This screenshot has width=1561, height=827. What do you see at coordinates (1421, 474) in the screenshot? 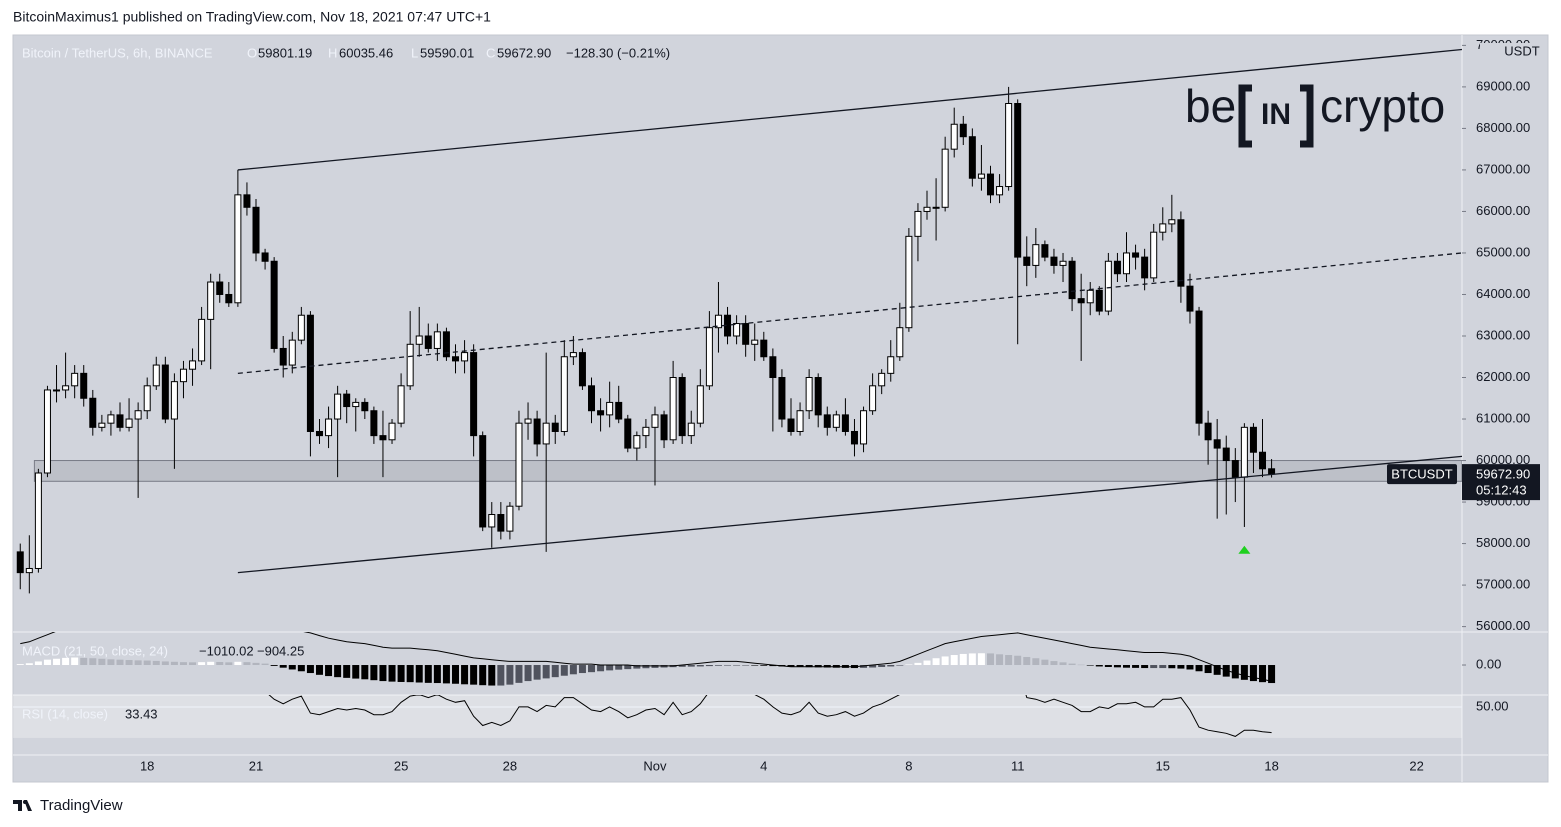
I see `price-tag-symbol: BTCUSDT` at bounding box center [1421, 474].